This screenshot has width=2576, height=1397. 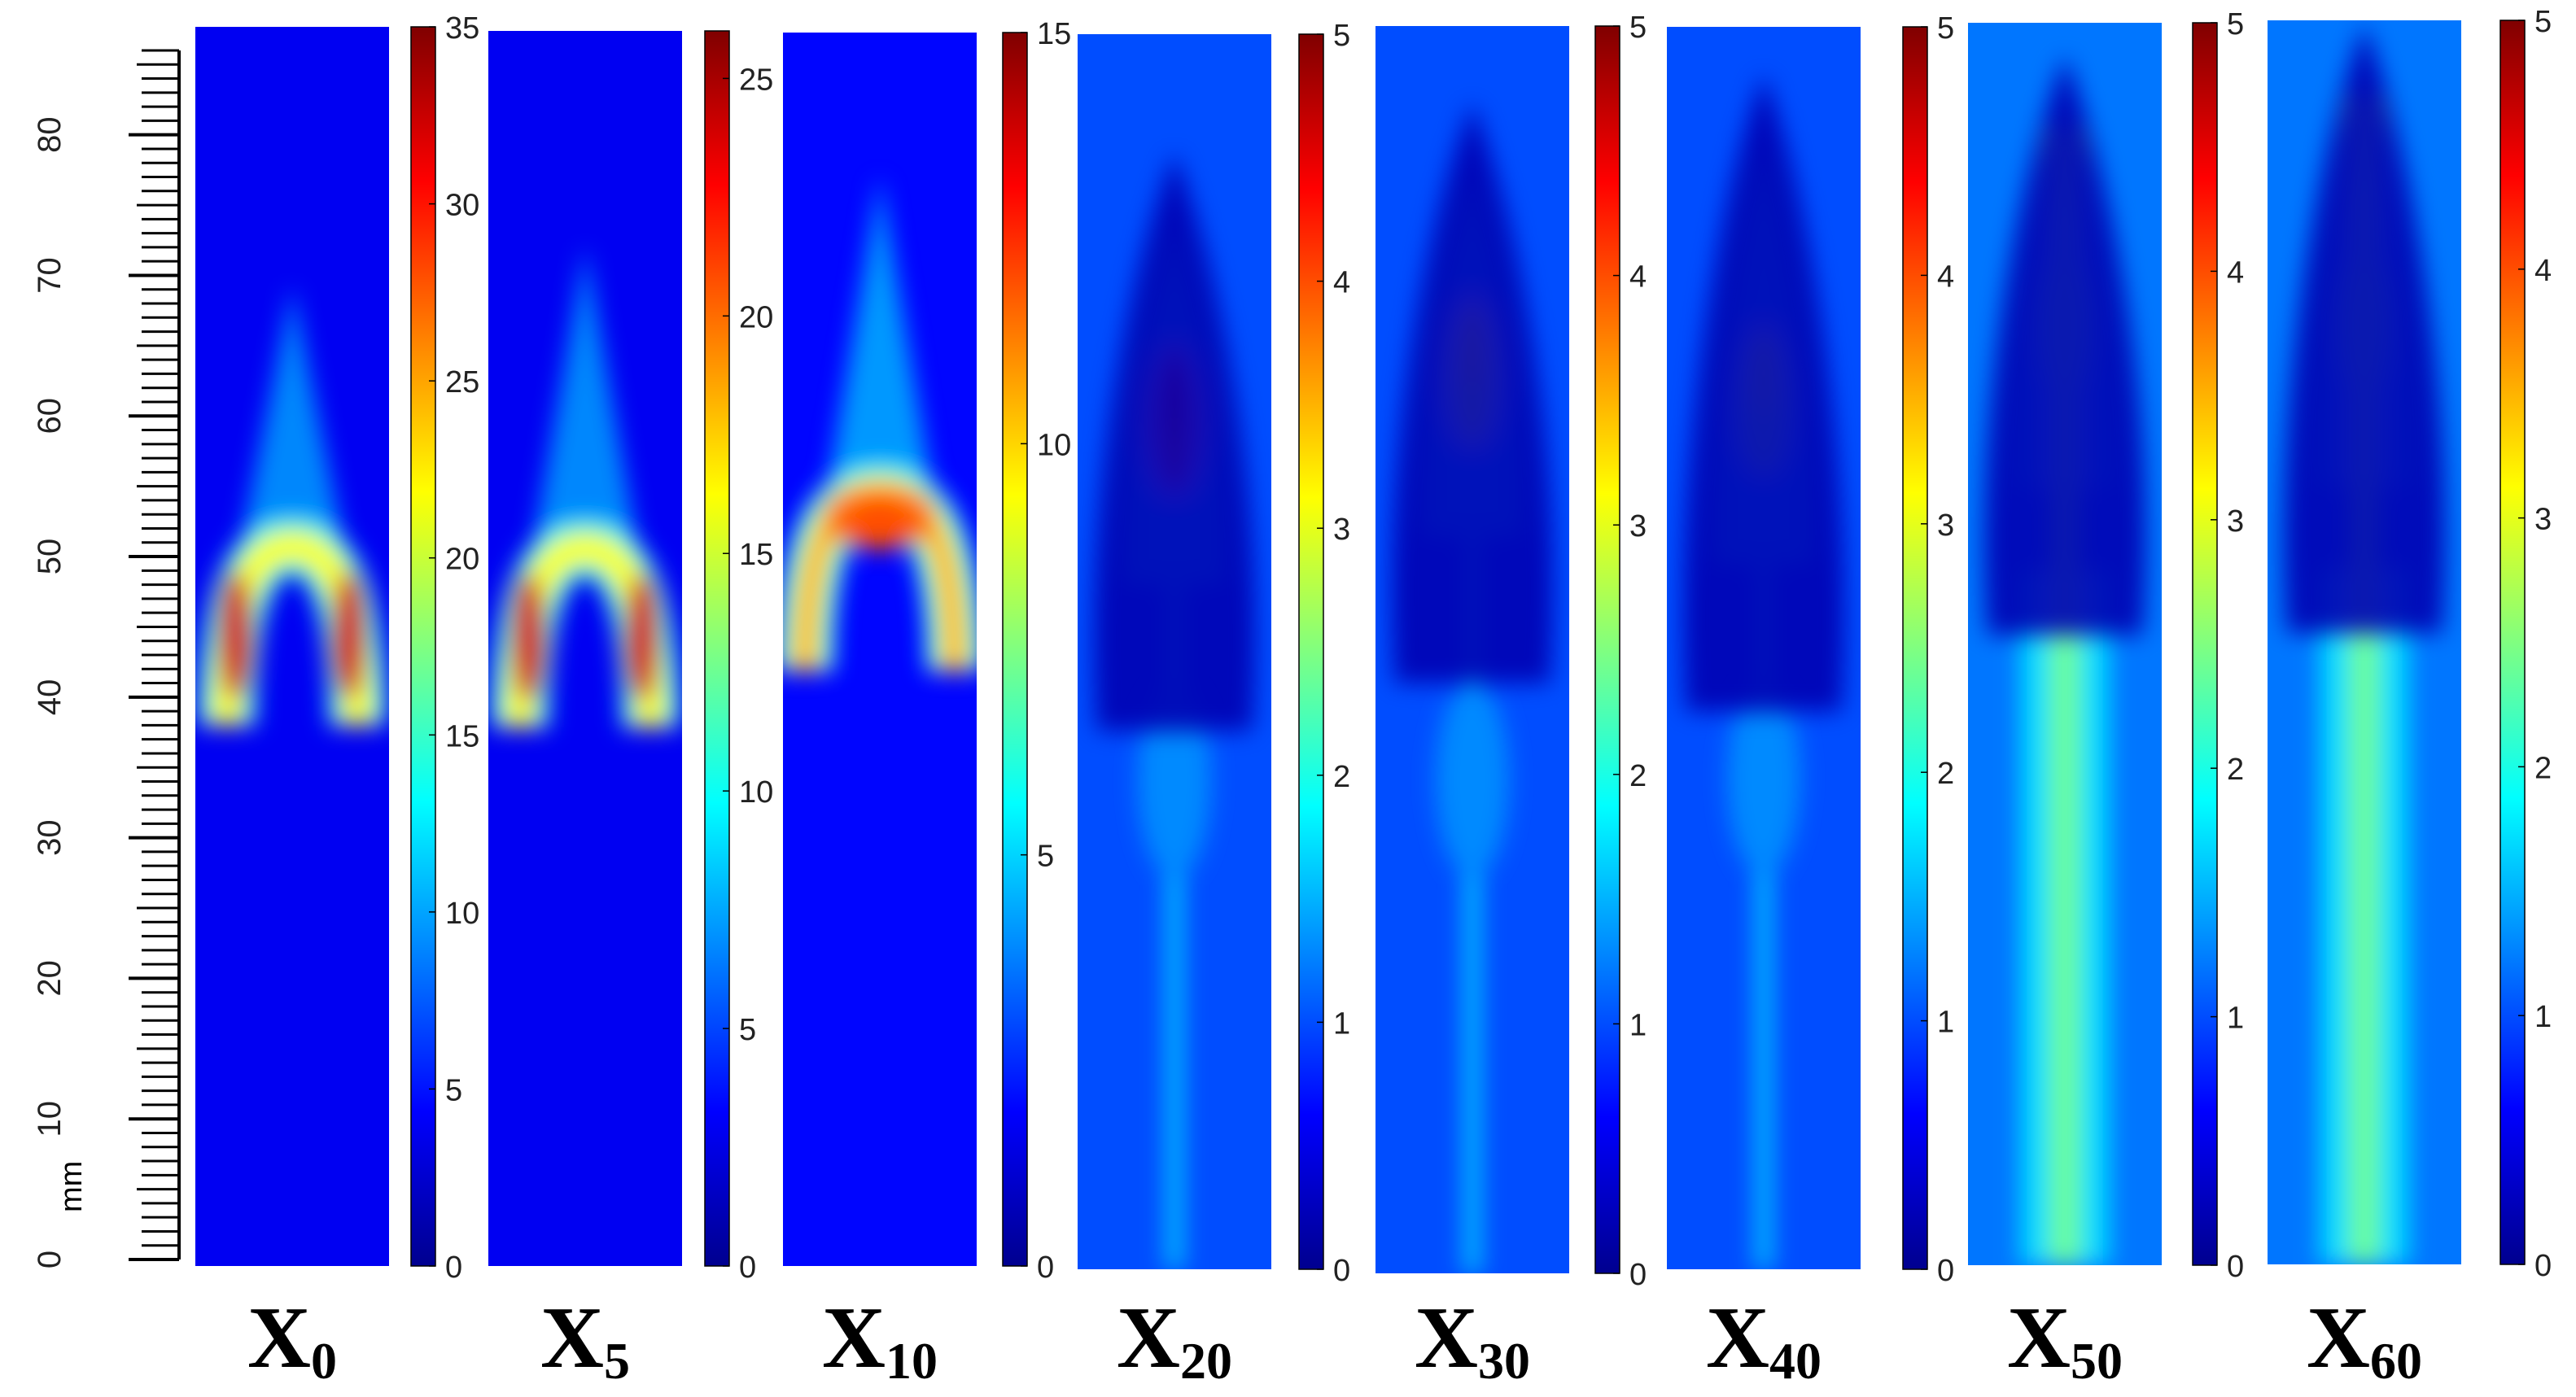 I want to click on panel-X5: 0 5 10 15 20 25 X5, so click(x=630, y=710).